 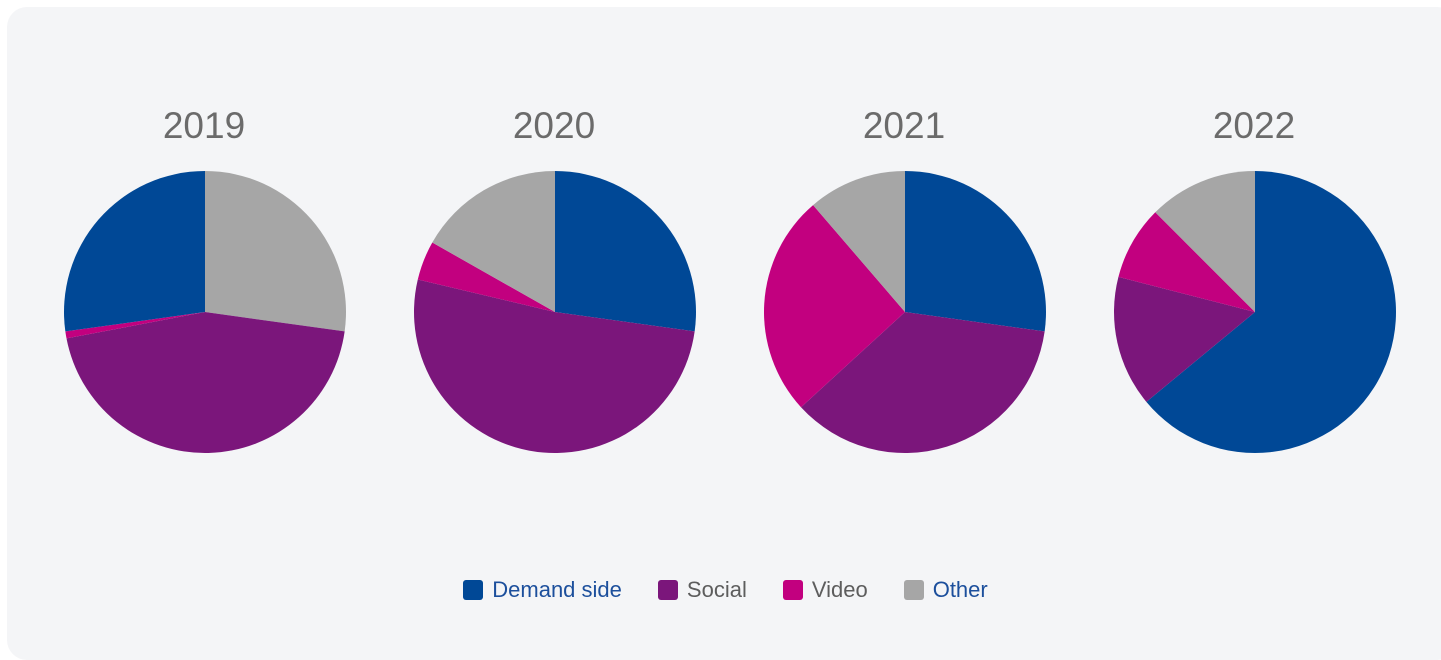 What do you see at coordinates (923, 382) in the screenshot?
I see `pie-slice-2021-social` at bounding box center [923, 382].